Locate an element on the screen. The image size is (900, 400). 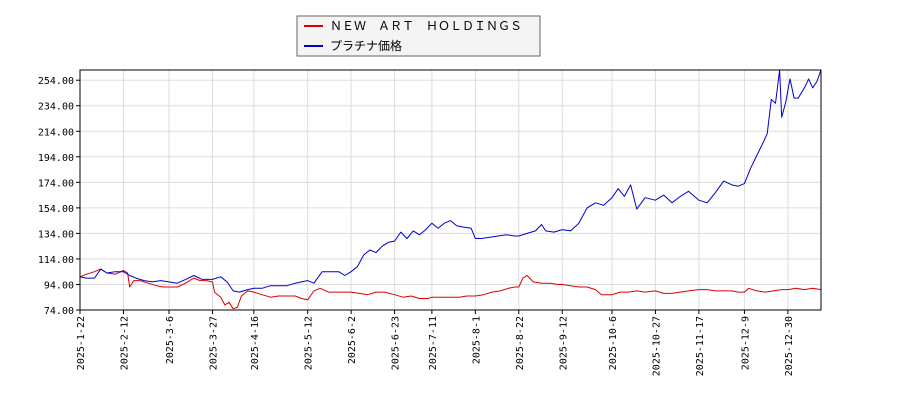
y-tick-label: 74.00 is located at coordinates (59, 311).